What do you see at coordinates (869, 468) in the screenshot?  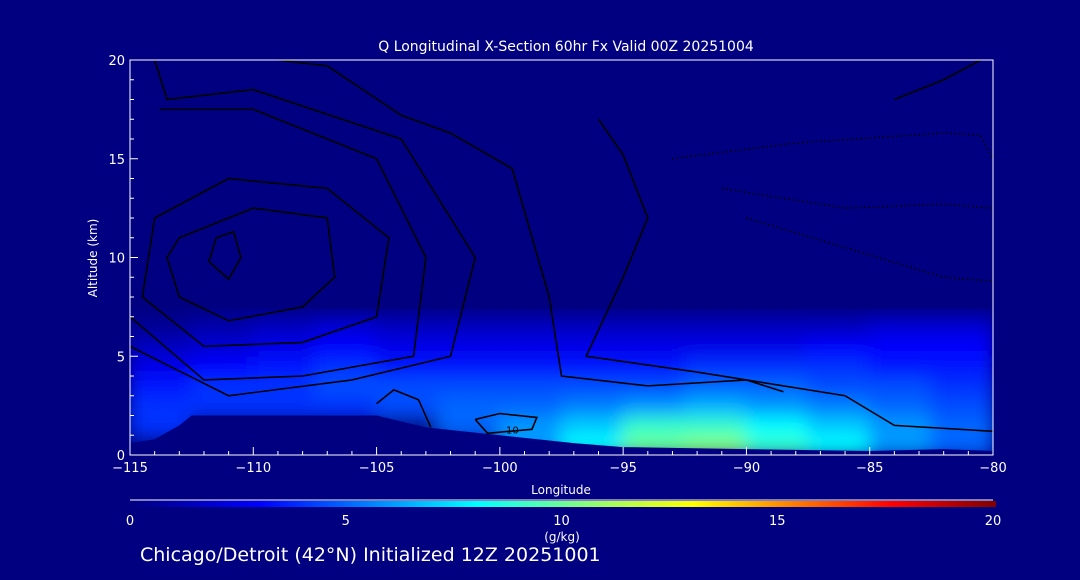 I see `x-tick-label: −85` at bounding box center [869, 468].